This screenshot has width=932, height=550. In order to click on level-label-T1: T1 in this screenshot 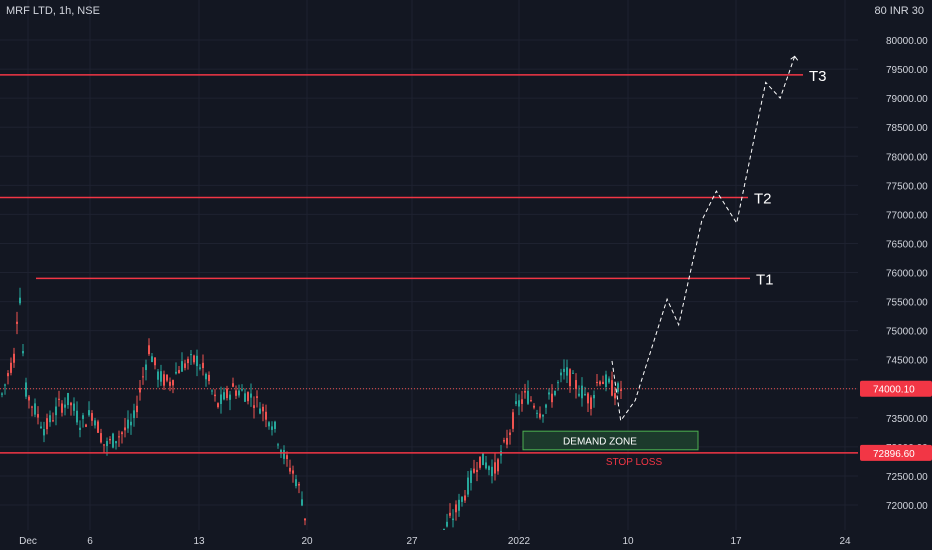, I will do `click(765, 279)`.